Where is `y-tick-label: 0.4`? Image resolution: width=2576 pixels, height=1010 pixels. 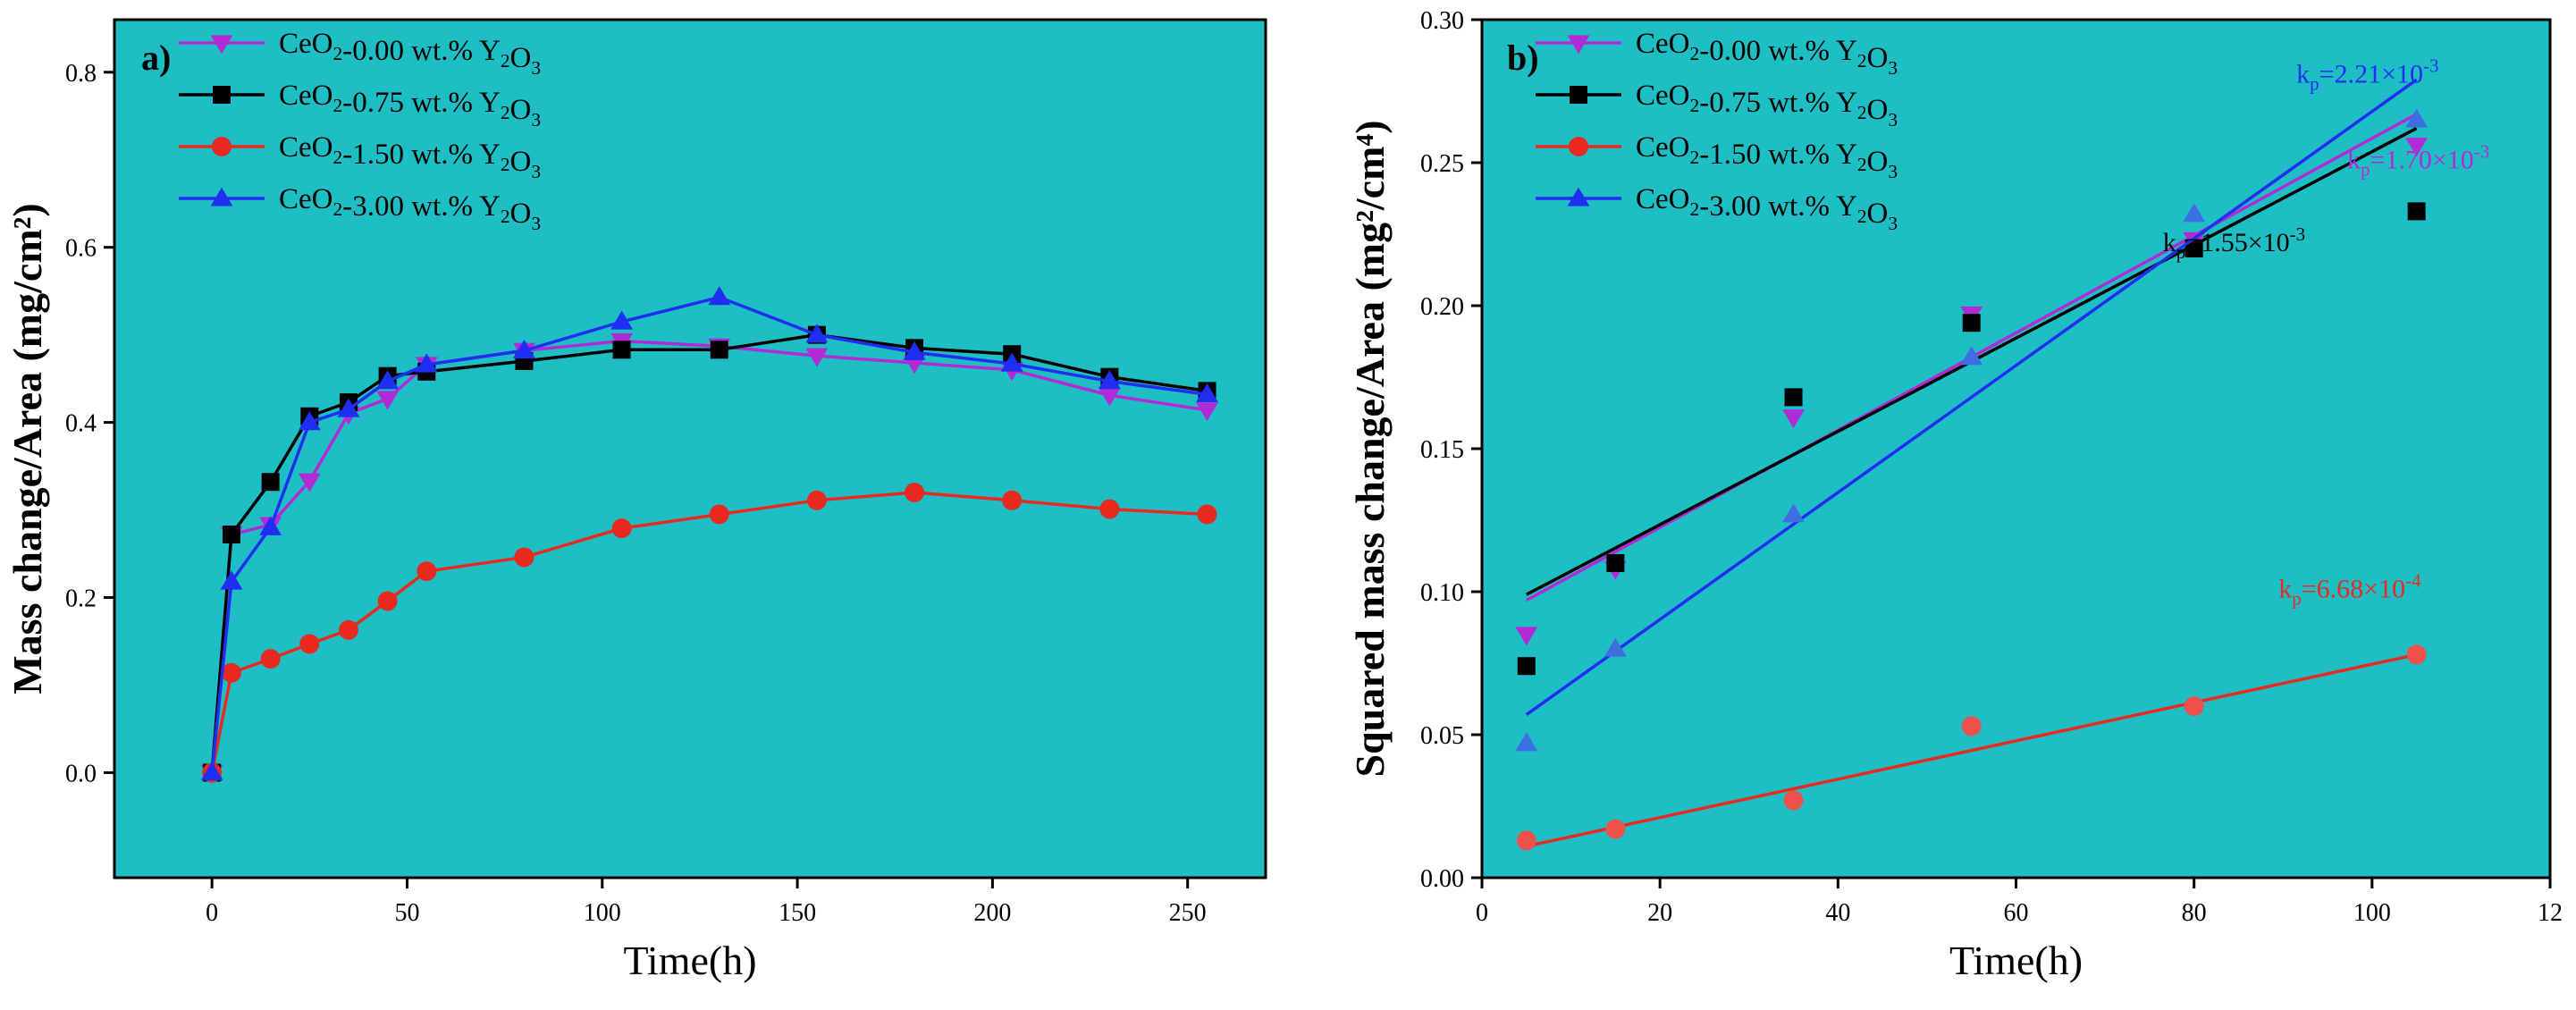
y-tick-label: 0.4 is located at coordinates (81, 424).